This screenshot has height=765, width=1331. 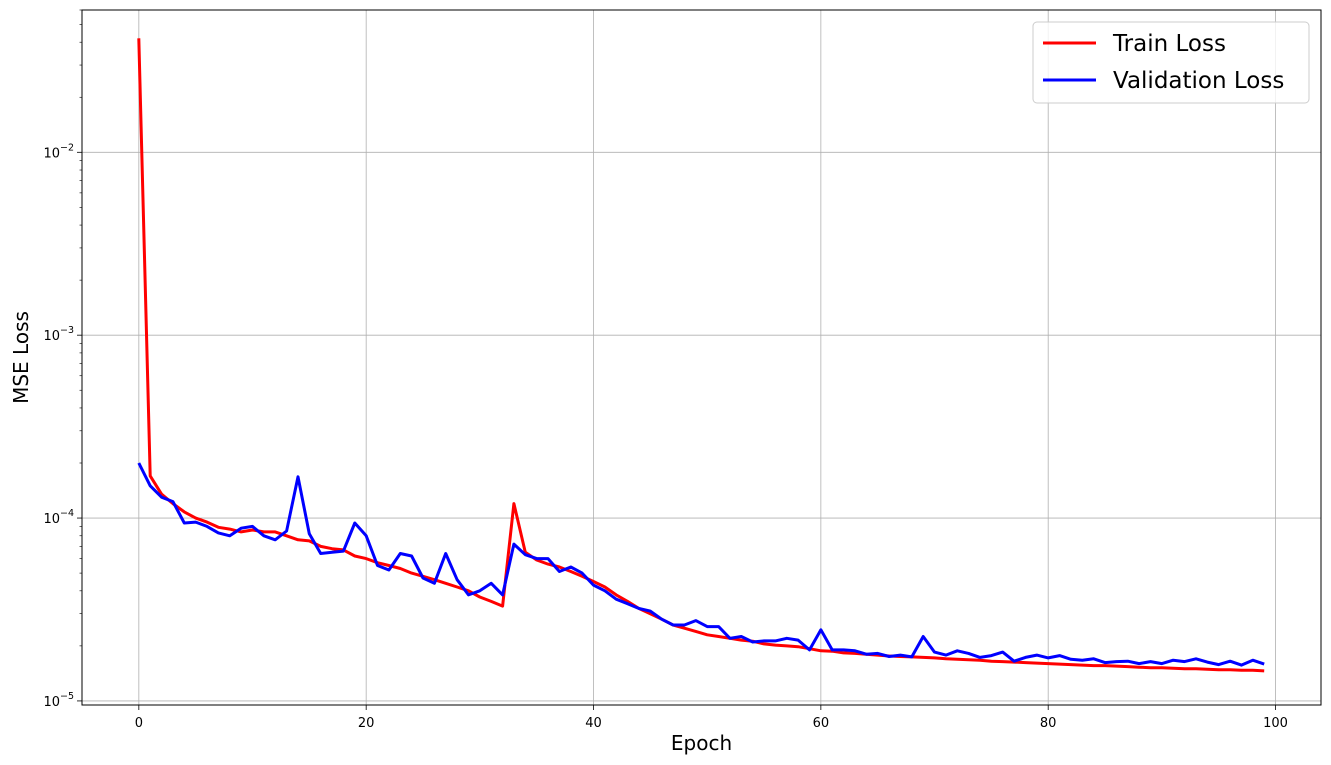 What do you see at coordinates (366, 723) in the screenshot?
I see `x-tick-label: 20` at bounding box center [366, 723].